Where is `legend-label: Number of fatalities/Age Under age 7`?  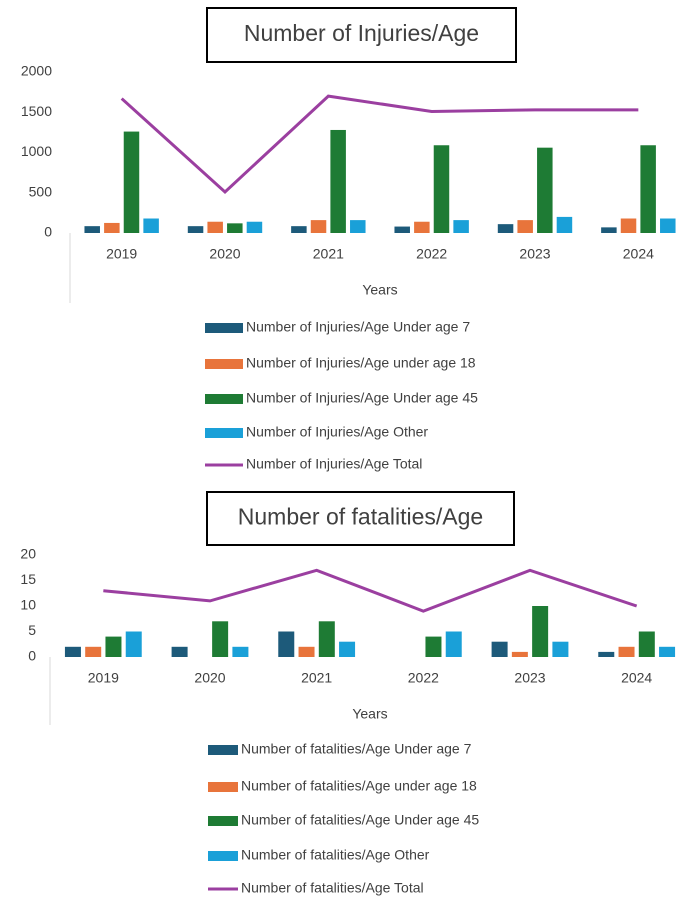
legend-label: Number of fatalities/Age Under age 7 is located at coordinates (356, 749).